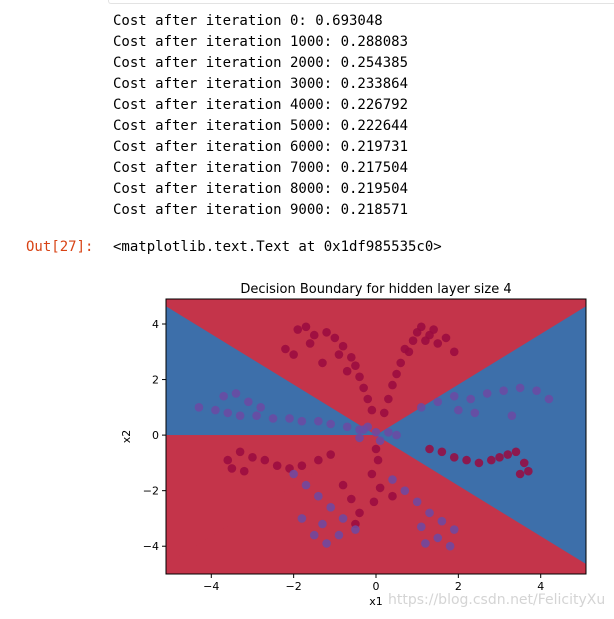  What do you see at coordinates (261, 105) in the screenshot?
I see `output-line: Cost after iteration 4000: 0.226792` at bounding box center [261, 105].